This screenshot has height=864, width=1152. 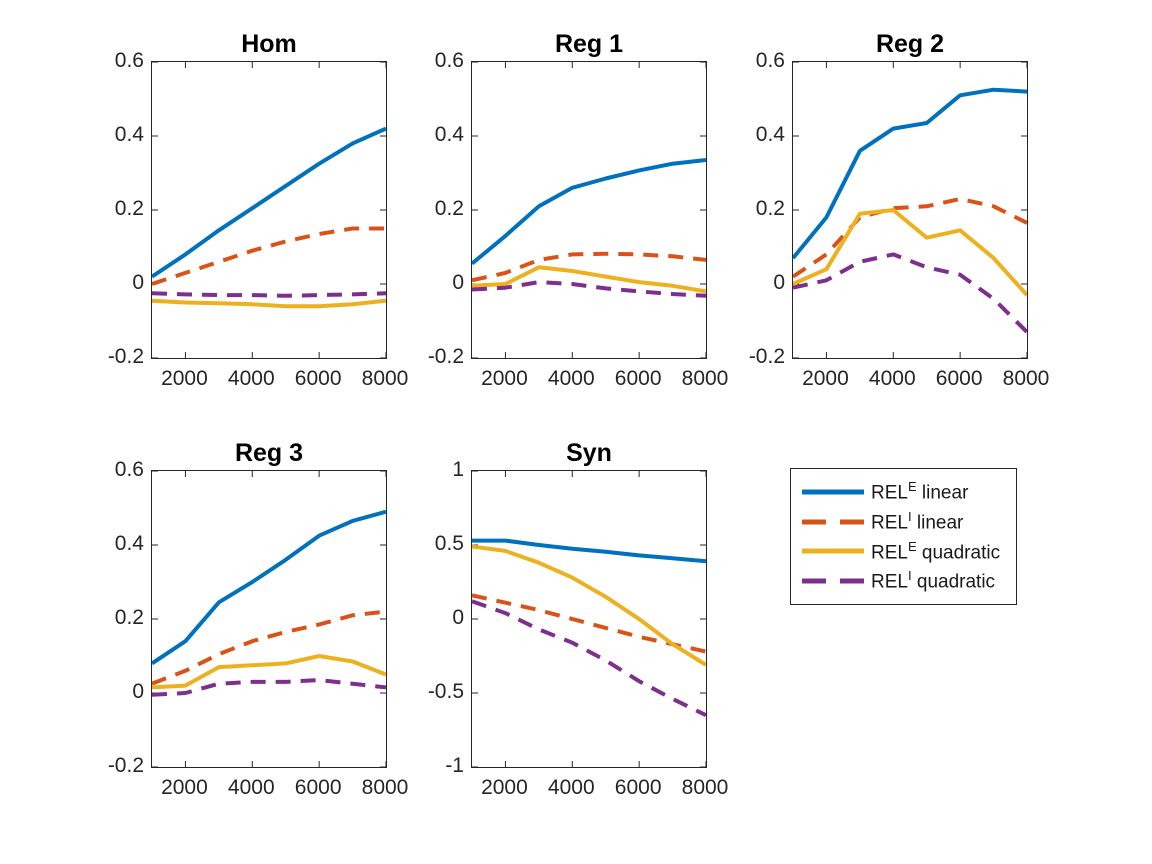 What do you see at coordinates (458, 469) in the screenshot?
I see `y-tick-label: 1` at bounding box center [458, 469].